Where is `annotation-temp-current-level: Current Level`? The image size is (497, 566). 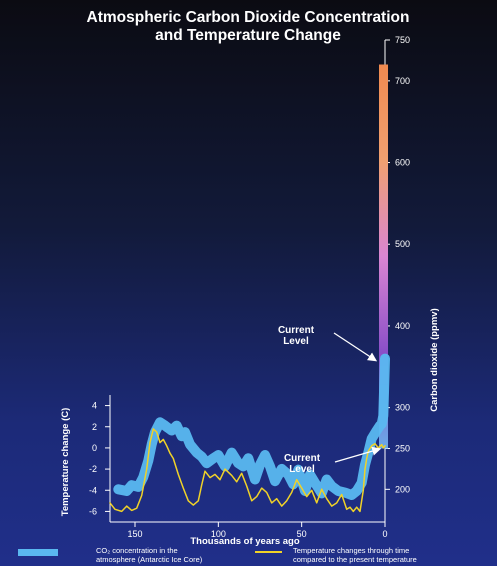
annotation-temp-current-level: Current Level is located at coordinates (333, 460).